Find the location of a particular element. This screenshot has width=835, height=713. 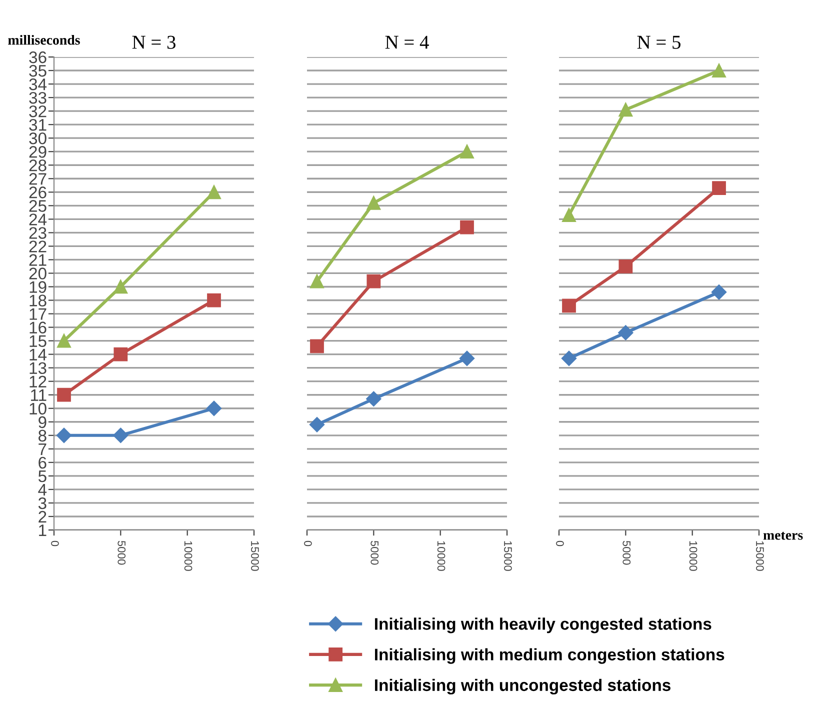

y-tick-label: 6 is located at coordinates (42, 462).